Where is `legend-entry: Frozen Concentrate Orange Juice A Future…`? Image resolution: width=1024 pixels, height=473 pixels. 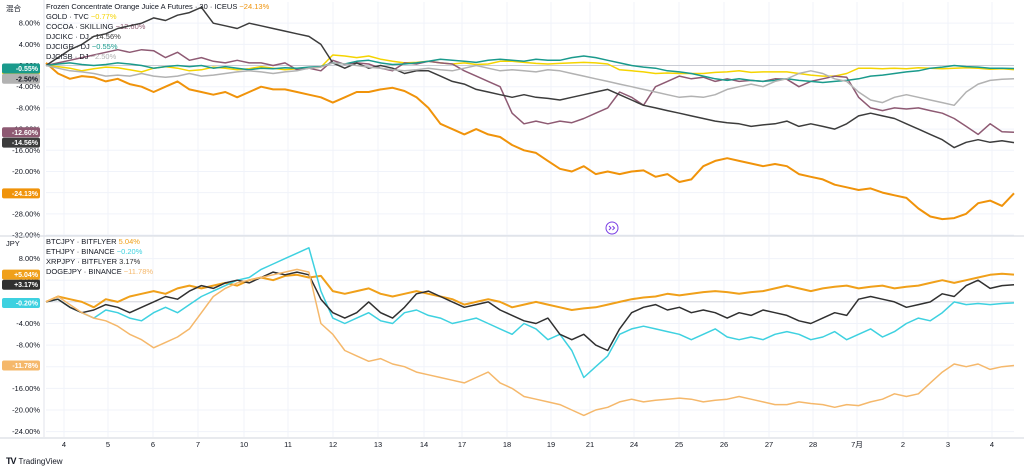 legend-entry: Frozen Concentrate Orange Juice A Future… is located at coordinates (158, 6).